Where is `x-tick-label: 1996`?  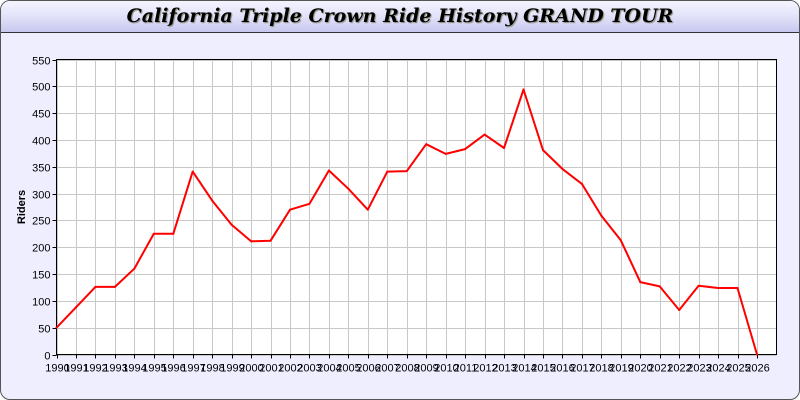 x-tick-label: 1996 is located at coordinates (173, 369).